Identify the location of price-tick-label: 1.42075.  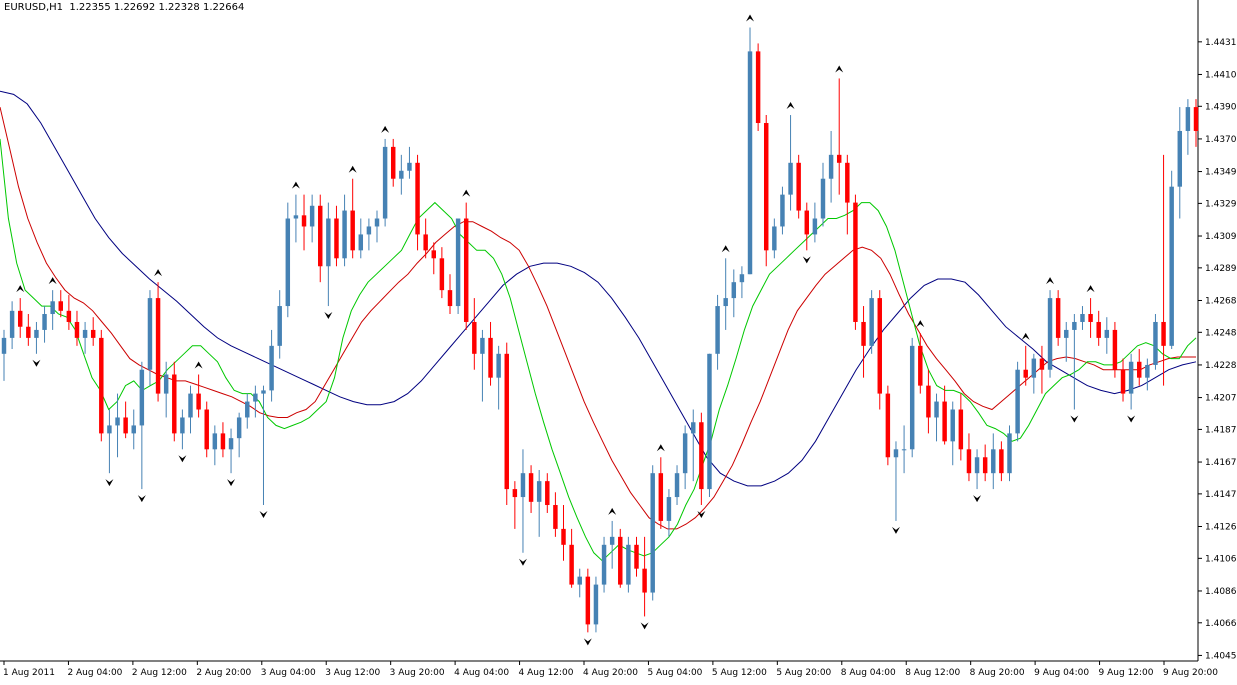
(1221, 399).